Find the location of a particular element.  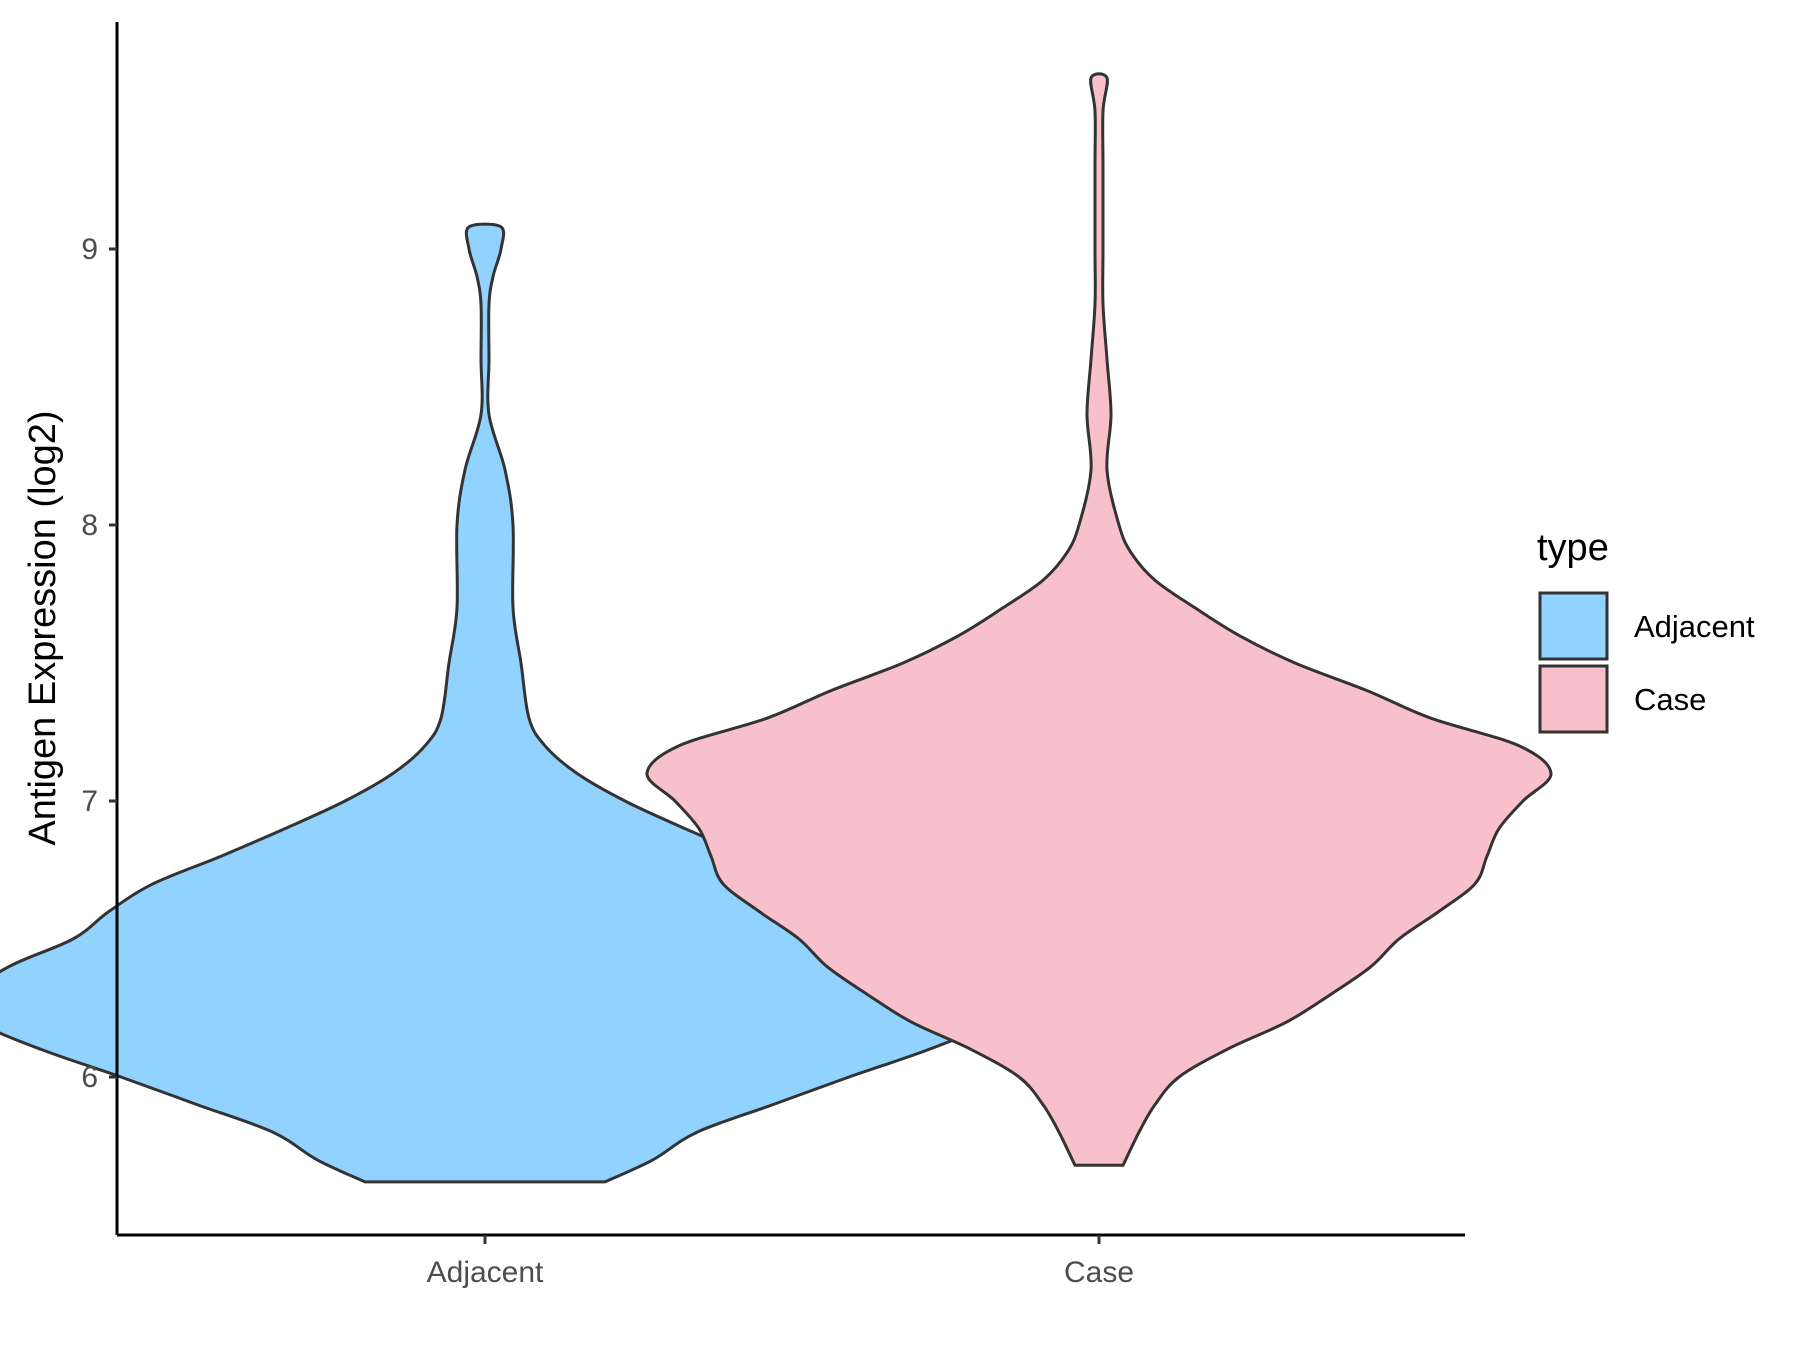

legend-key-case is located at coordinates (1573, 699).